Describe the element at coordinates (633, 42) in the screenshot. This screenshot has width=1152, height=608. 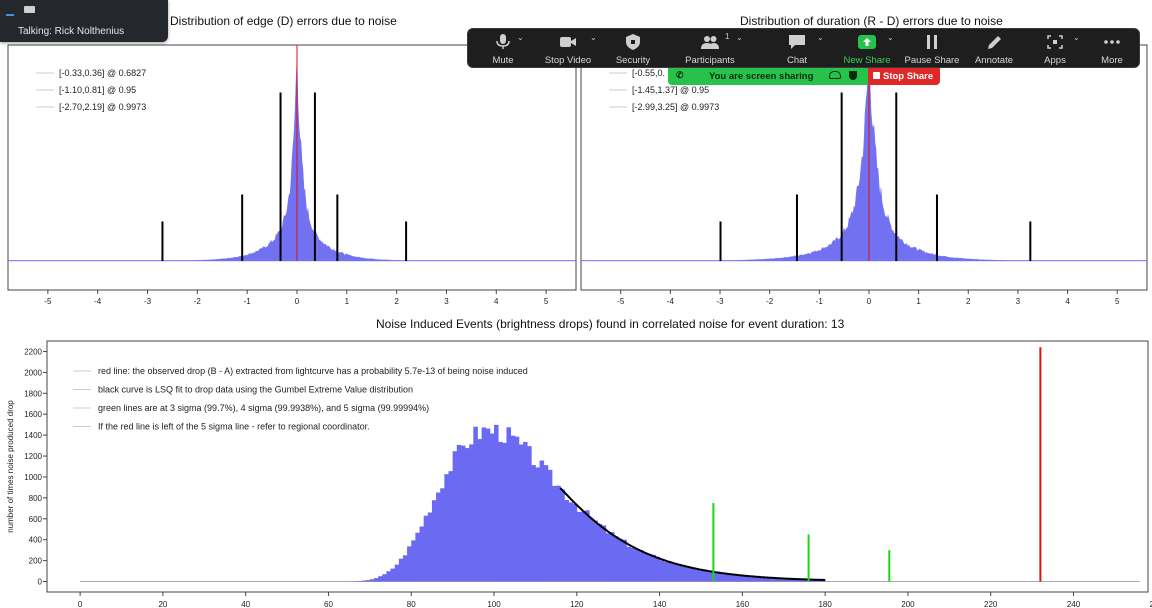
I see `shield-icon` at that location.